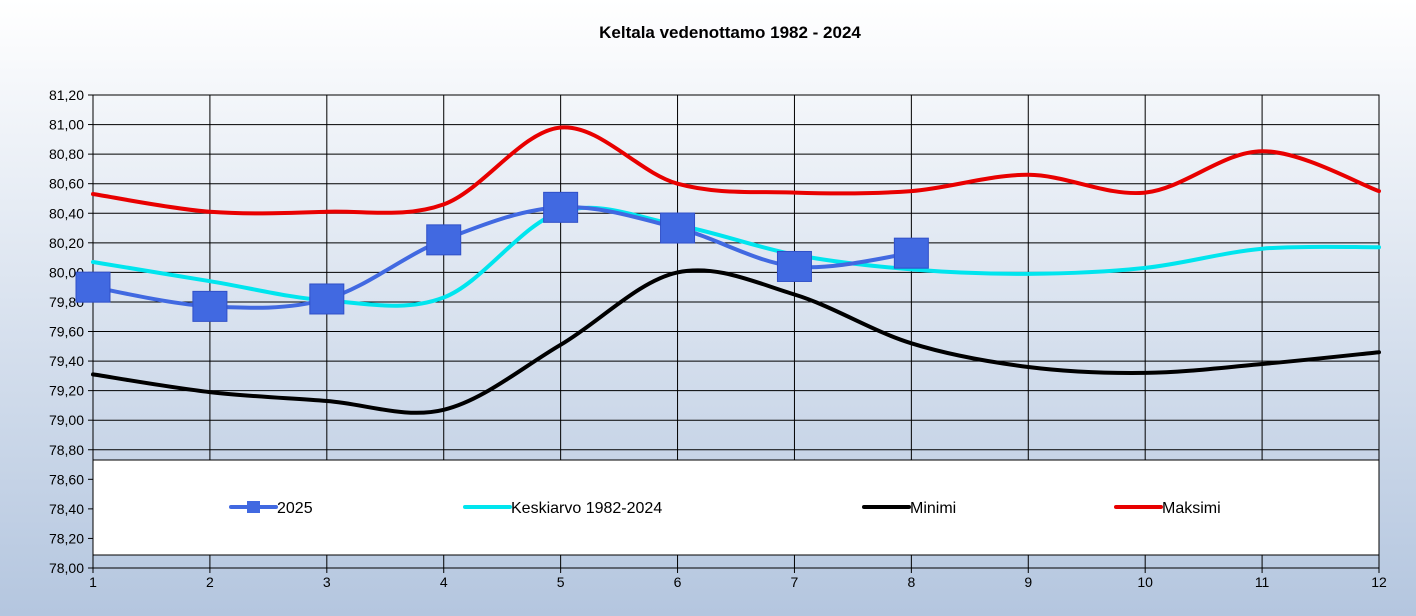  What do you see at coordinates (561, 582) in the screenshot?
I see `x-tick-label: 5` at bounding box center [561, 582].